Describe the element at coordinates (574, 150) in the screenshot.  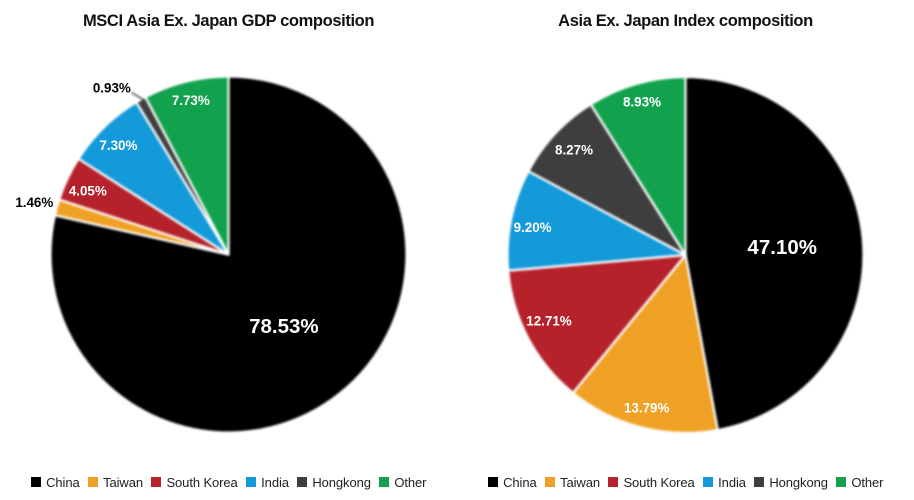
I see `svg-text: 8.27%` at that location.